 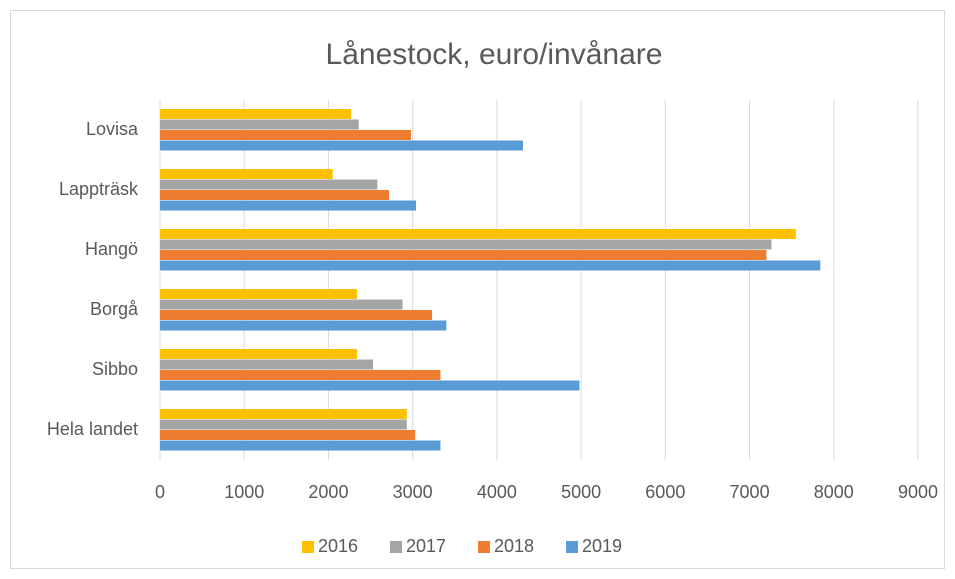 I want to click on x-tick-label: 0, so click(x=160, y=492).